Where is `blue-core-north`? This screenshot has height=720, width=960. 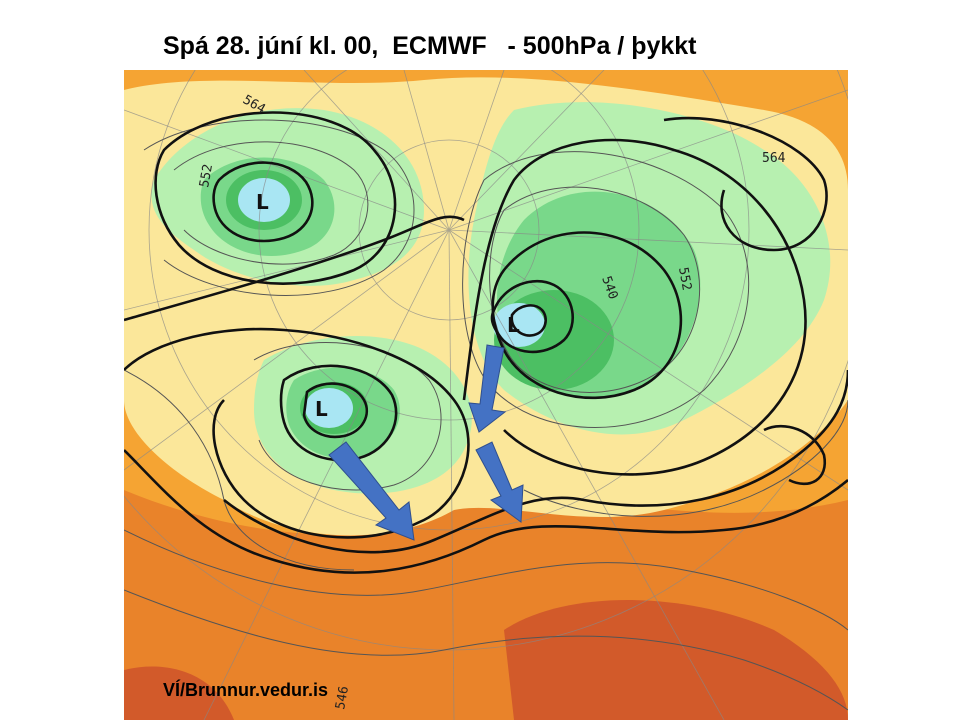 blue-core-north is located at coordinates (264, 200).